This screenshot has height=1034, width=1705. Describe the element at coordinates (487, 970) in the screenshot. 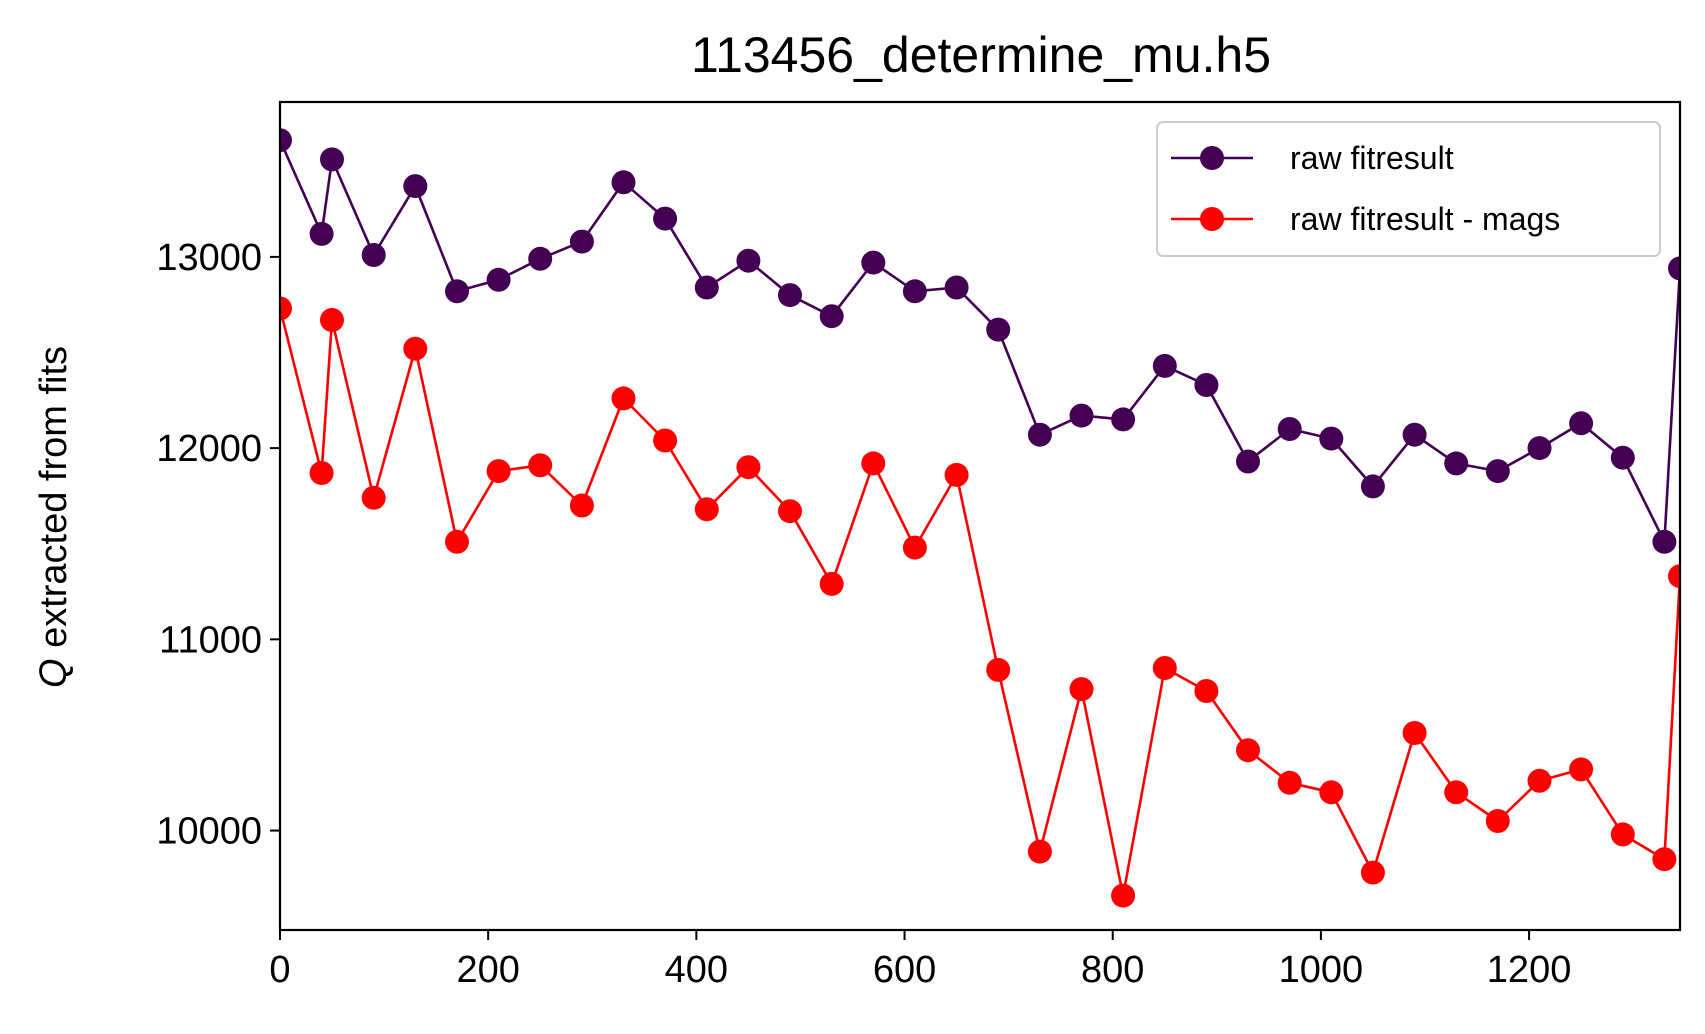

I see `x-tick-label: 200` at that location.